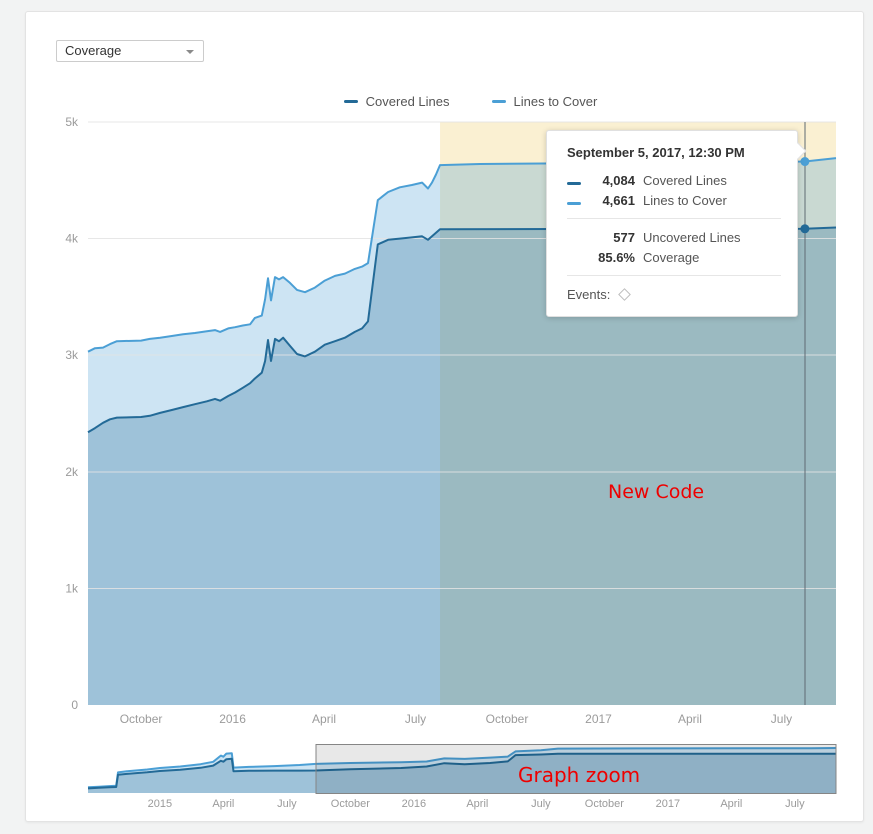 This screenshot has width=873, height=834. I want to click on mini-x-axis-tick-label: 2017, so click(668, 804).